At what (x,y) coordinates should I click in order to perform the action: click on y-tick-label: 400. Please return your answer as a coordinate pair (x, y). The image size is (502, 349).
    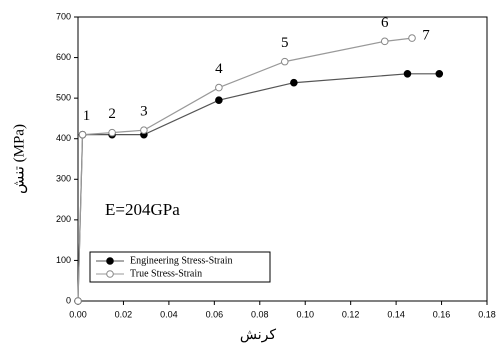
    Looking at the image, I should click on (63, 138).